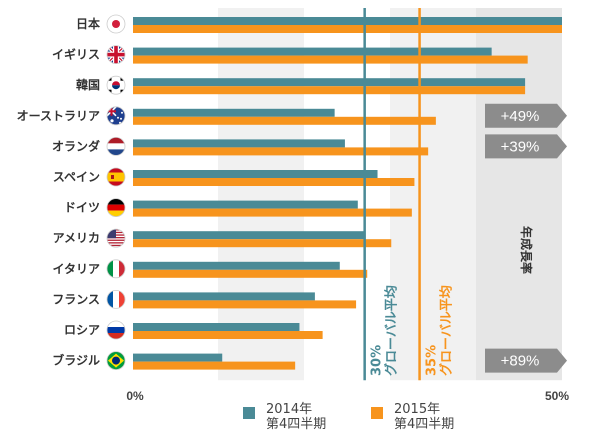 Image resolution: width=600 pixels, height=445 pixels. What do you see at coordinates (520, 361) in the screenshot?
I see `growth-callout-value: +89%` at bounding box center [520, 361].